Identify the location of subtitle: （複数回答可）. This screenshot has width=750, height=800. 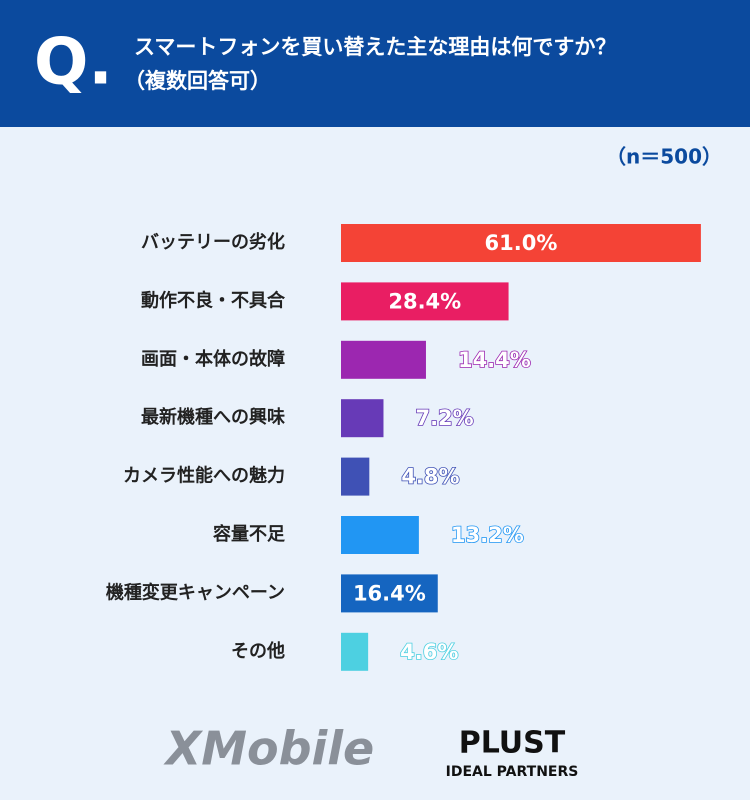
(197, 81).